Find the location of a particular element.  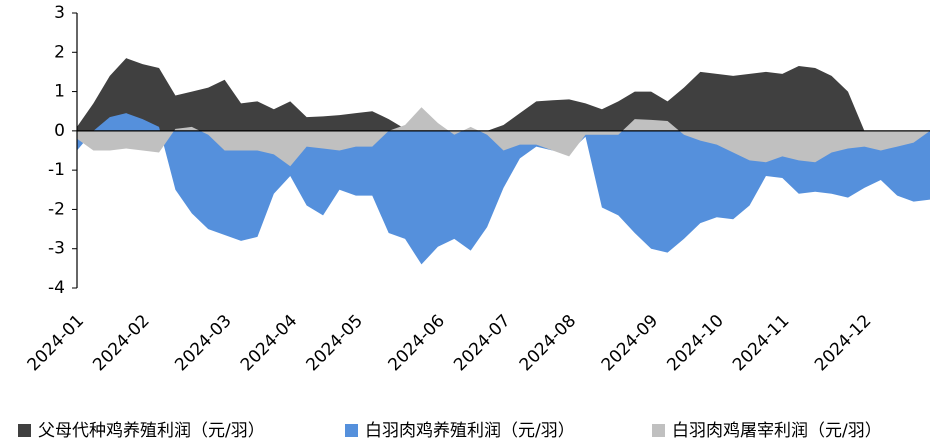

y-tick-label: -4 is located at coordinates (56, 288).